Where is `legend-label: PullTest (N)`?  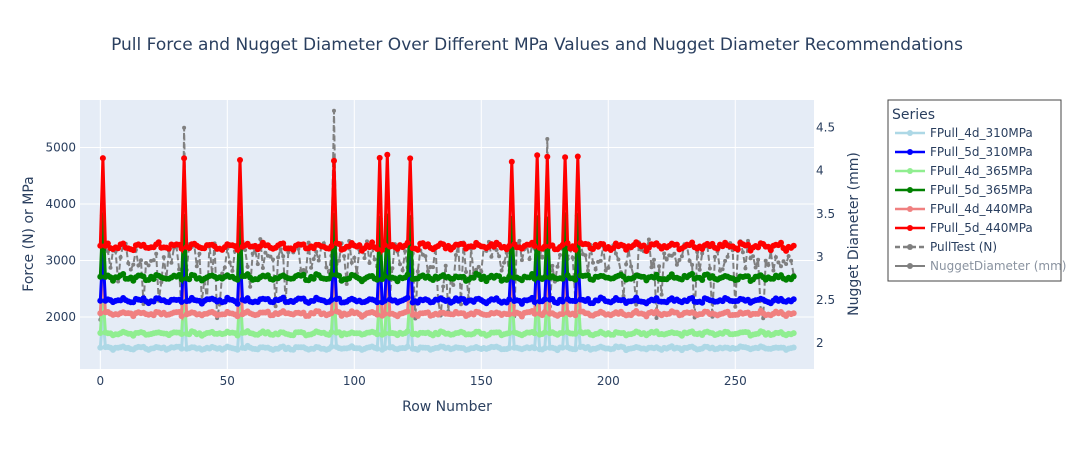 legend-label: PullTest (N) is located at coordinates (963, 247).